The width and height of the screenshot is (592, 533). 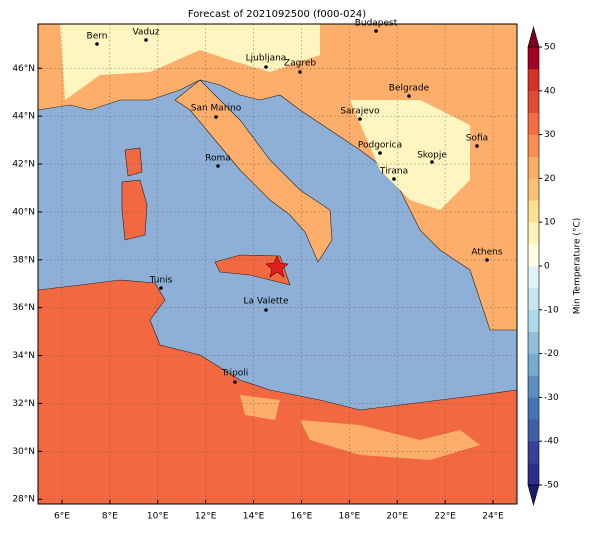 I want to click on colorbar-tick-label: 30, so click(x=550, y=135).